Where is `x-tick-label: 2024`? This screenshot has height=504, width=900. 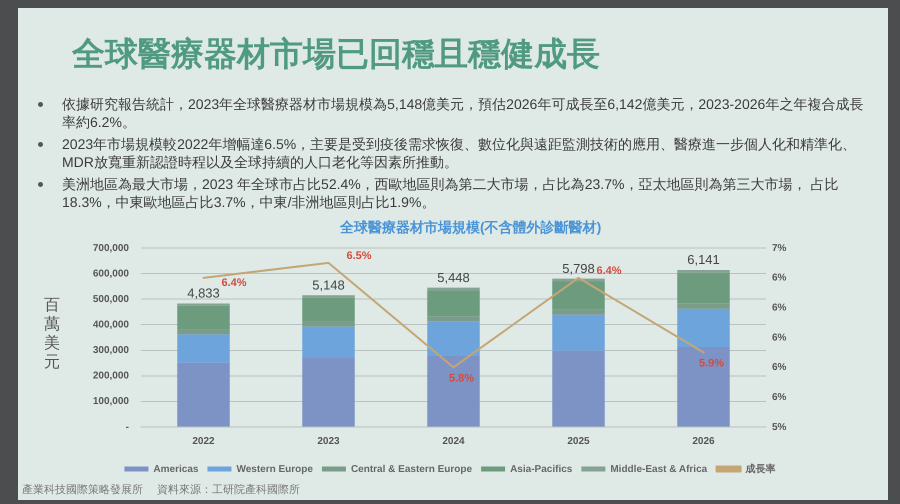
x-tick-label: 2024 is located at coordinates (454, 441).